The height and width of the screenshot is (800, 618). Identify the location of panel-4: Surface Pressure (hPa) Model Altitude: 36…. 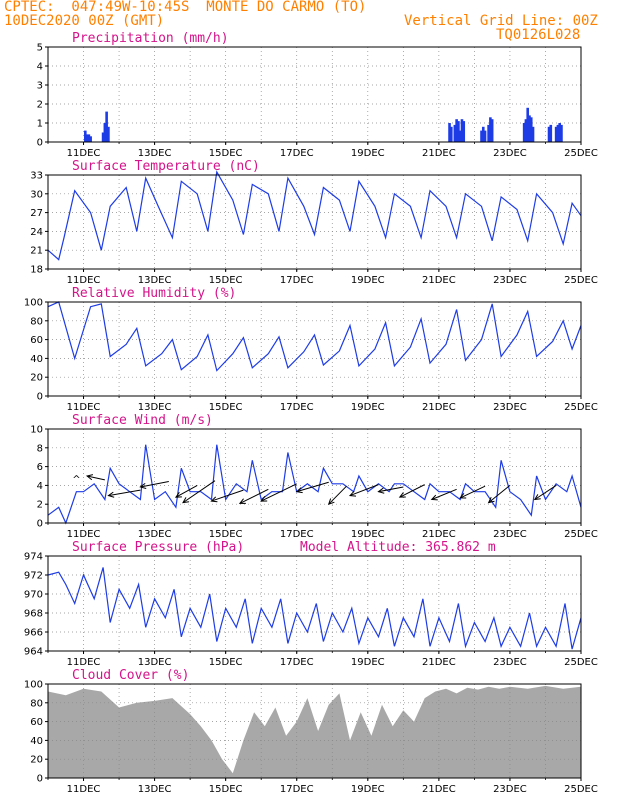
(311, 604).